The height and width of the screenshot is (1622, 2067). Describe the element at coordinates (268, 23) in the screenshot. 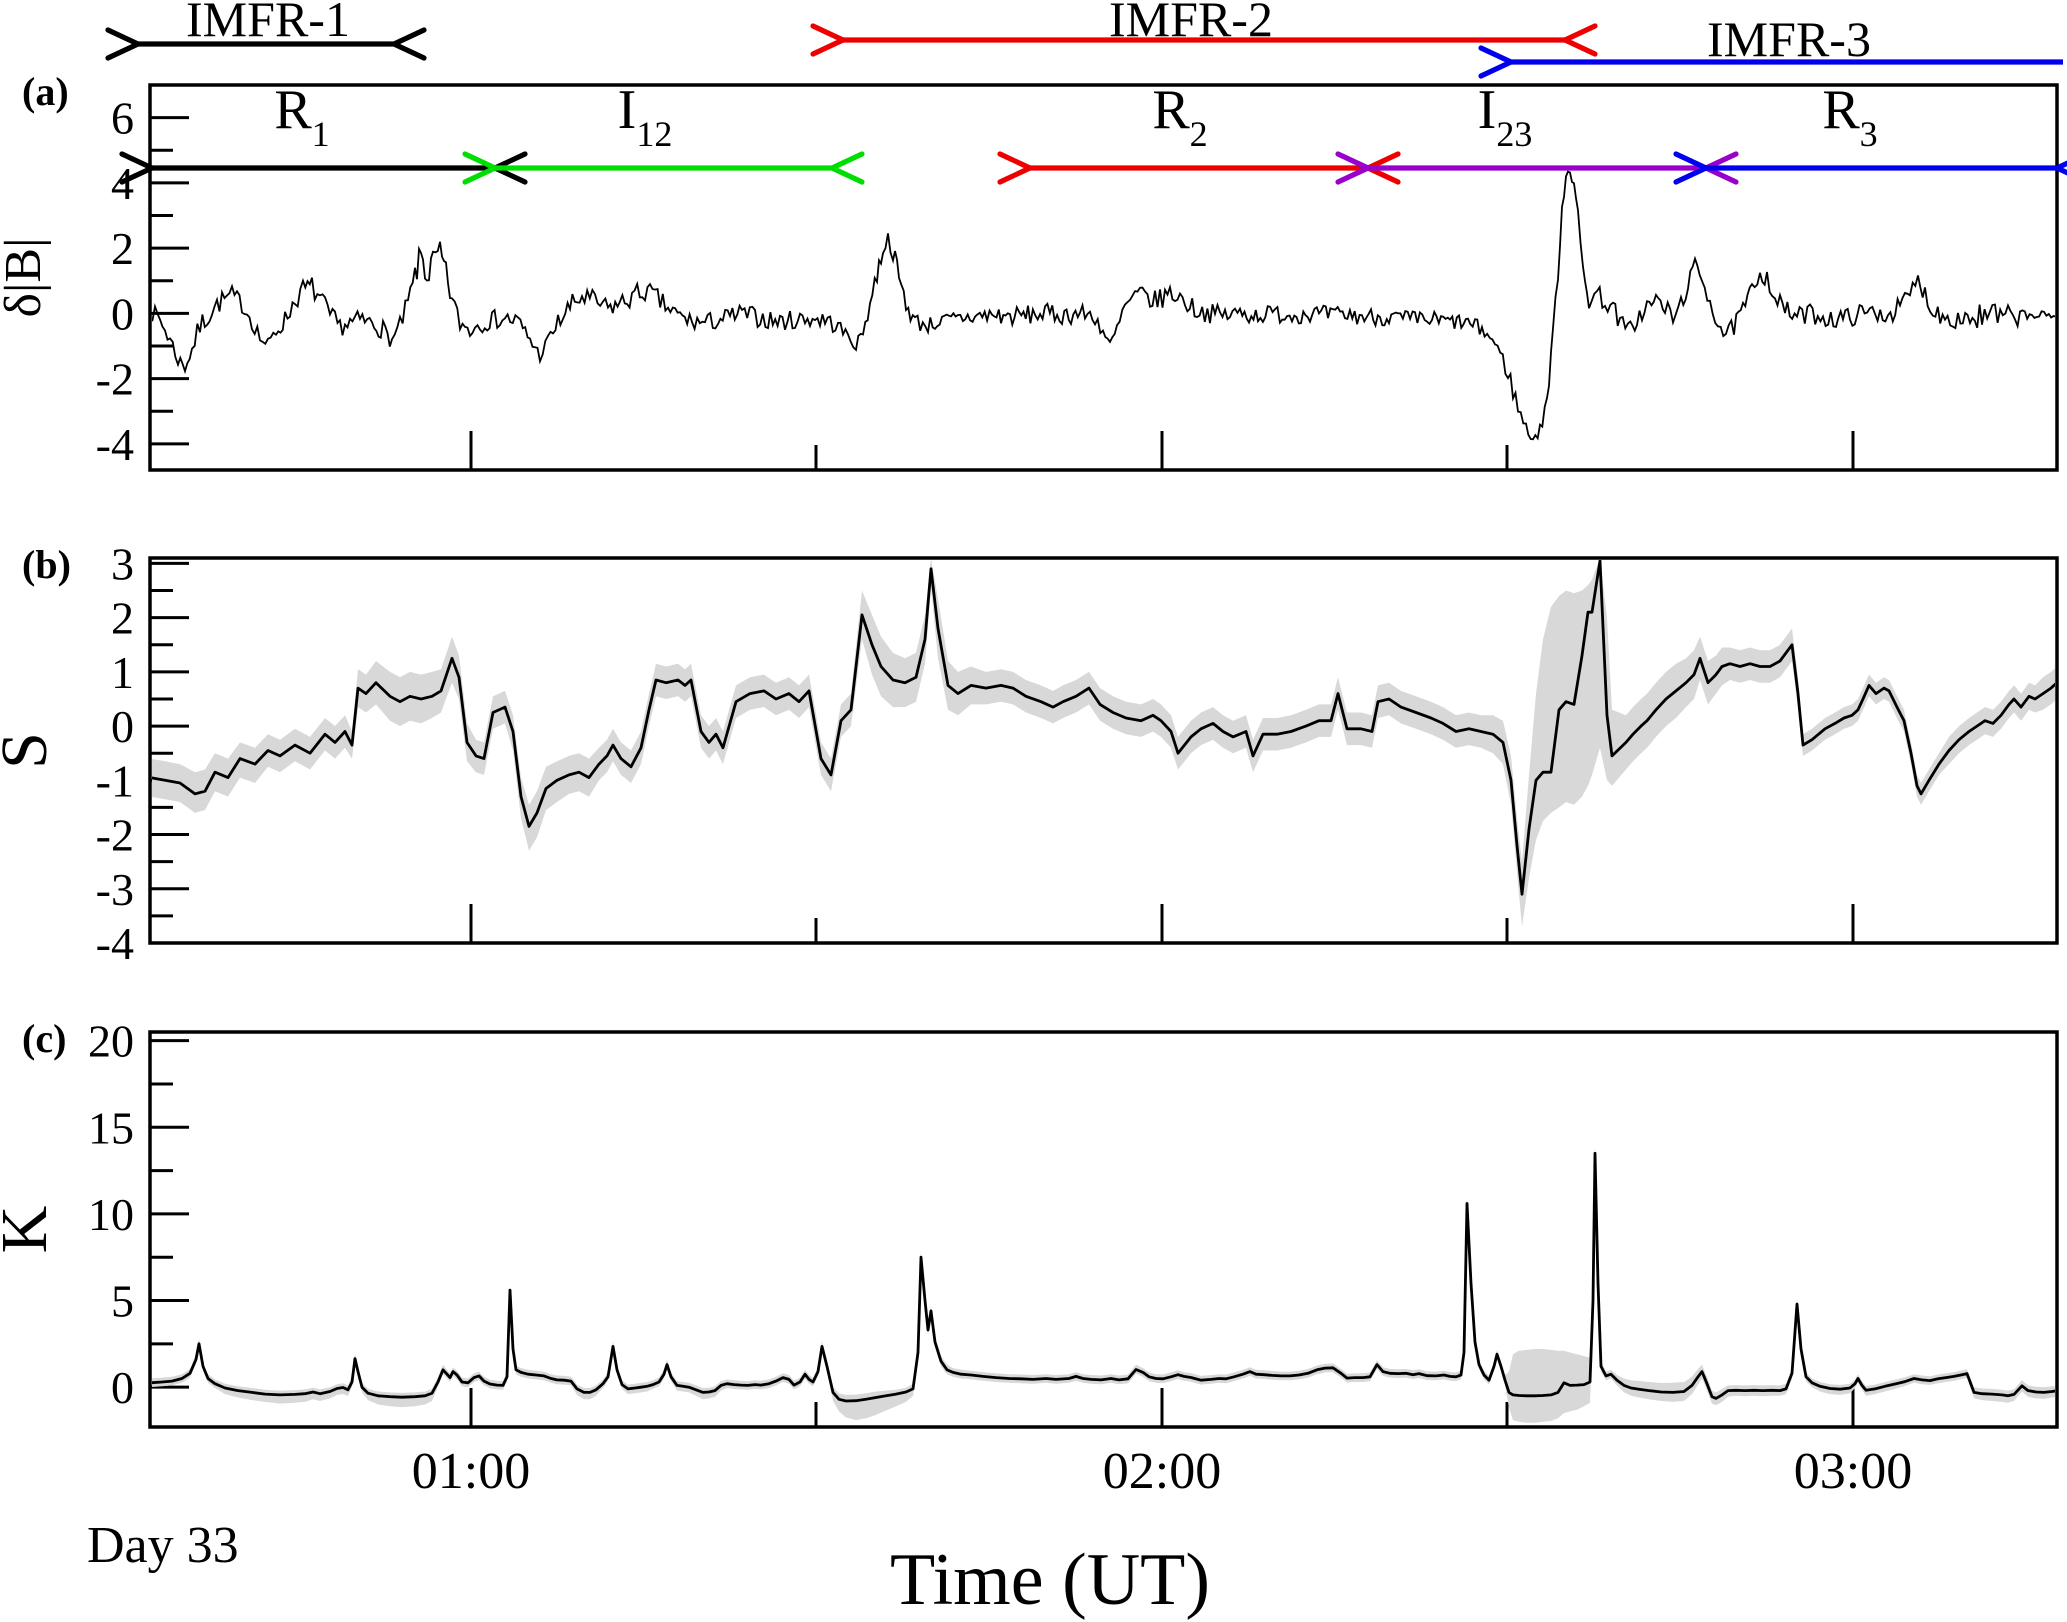

I see `imfr-label-1: IMFR-1` at that location.